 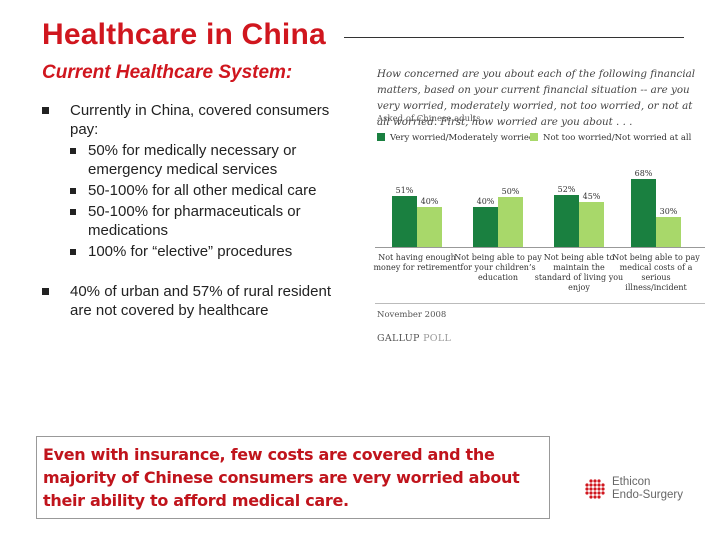 I want to click on sub-bullet-item: 50-100% for all other medical care, so click(x=206, y=190).